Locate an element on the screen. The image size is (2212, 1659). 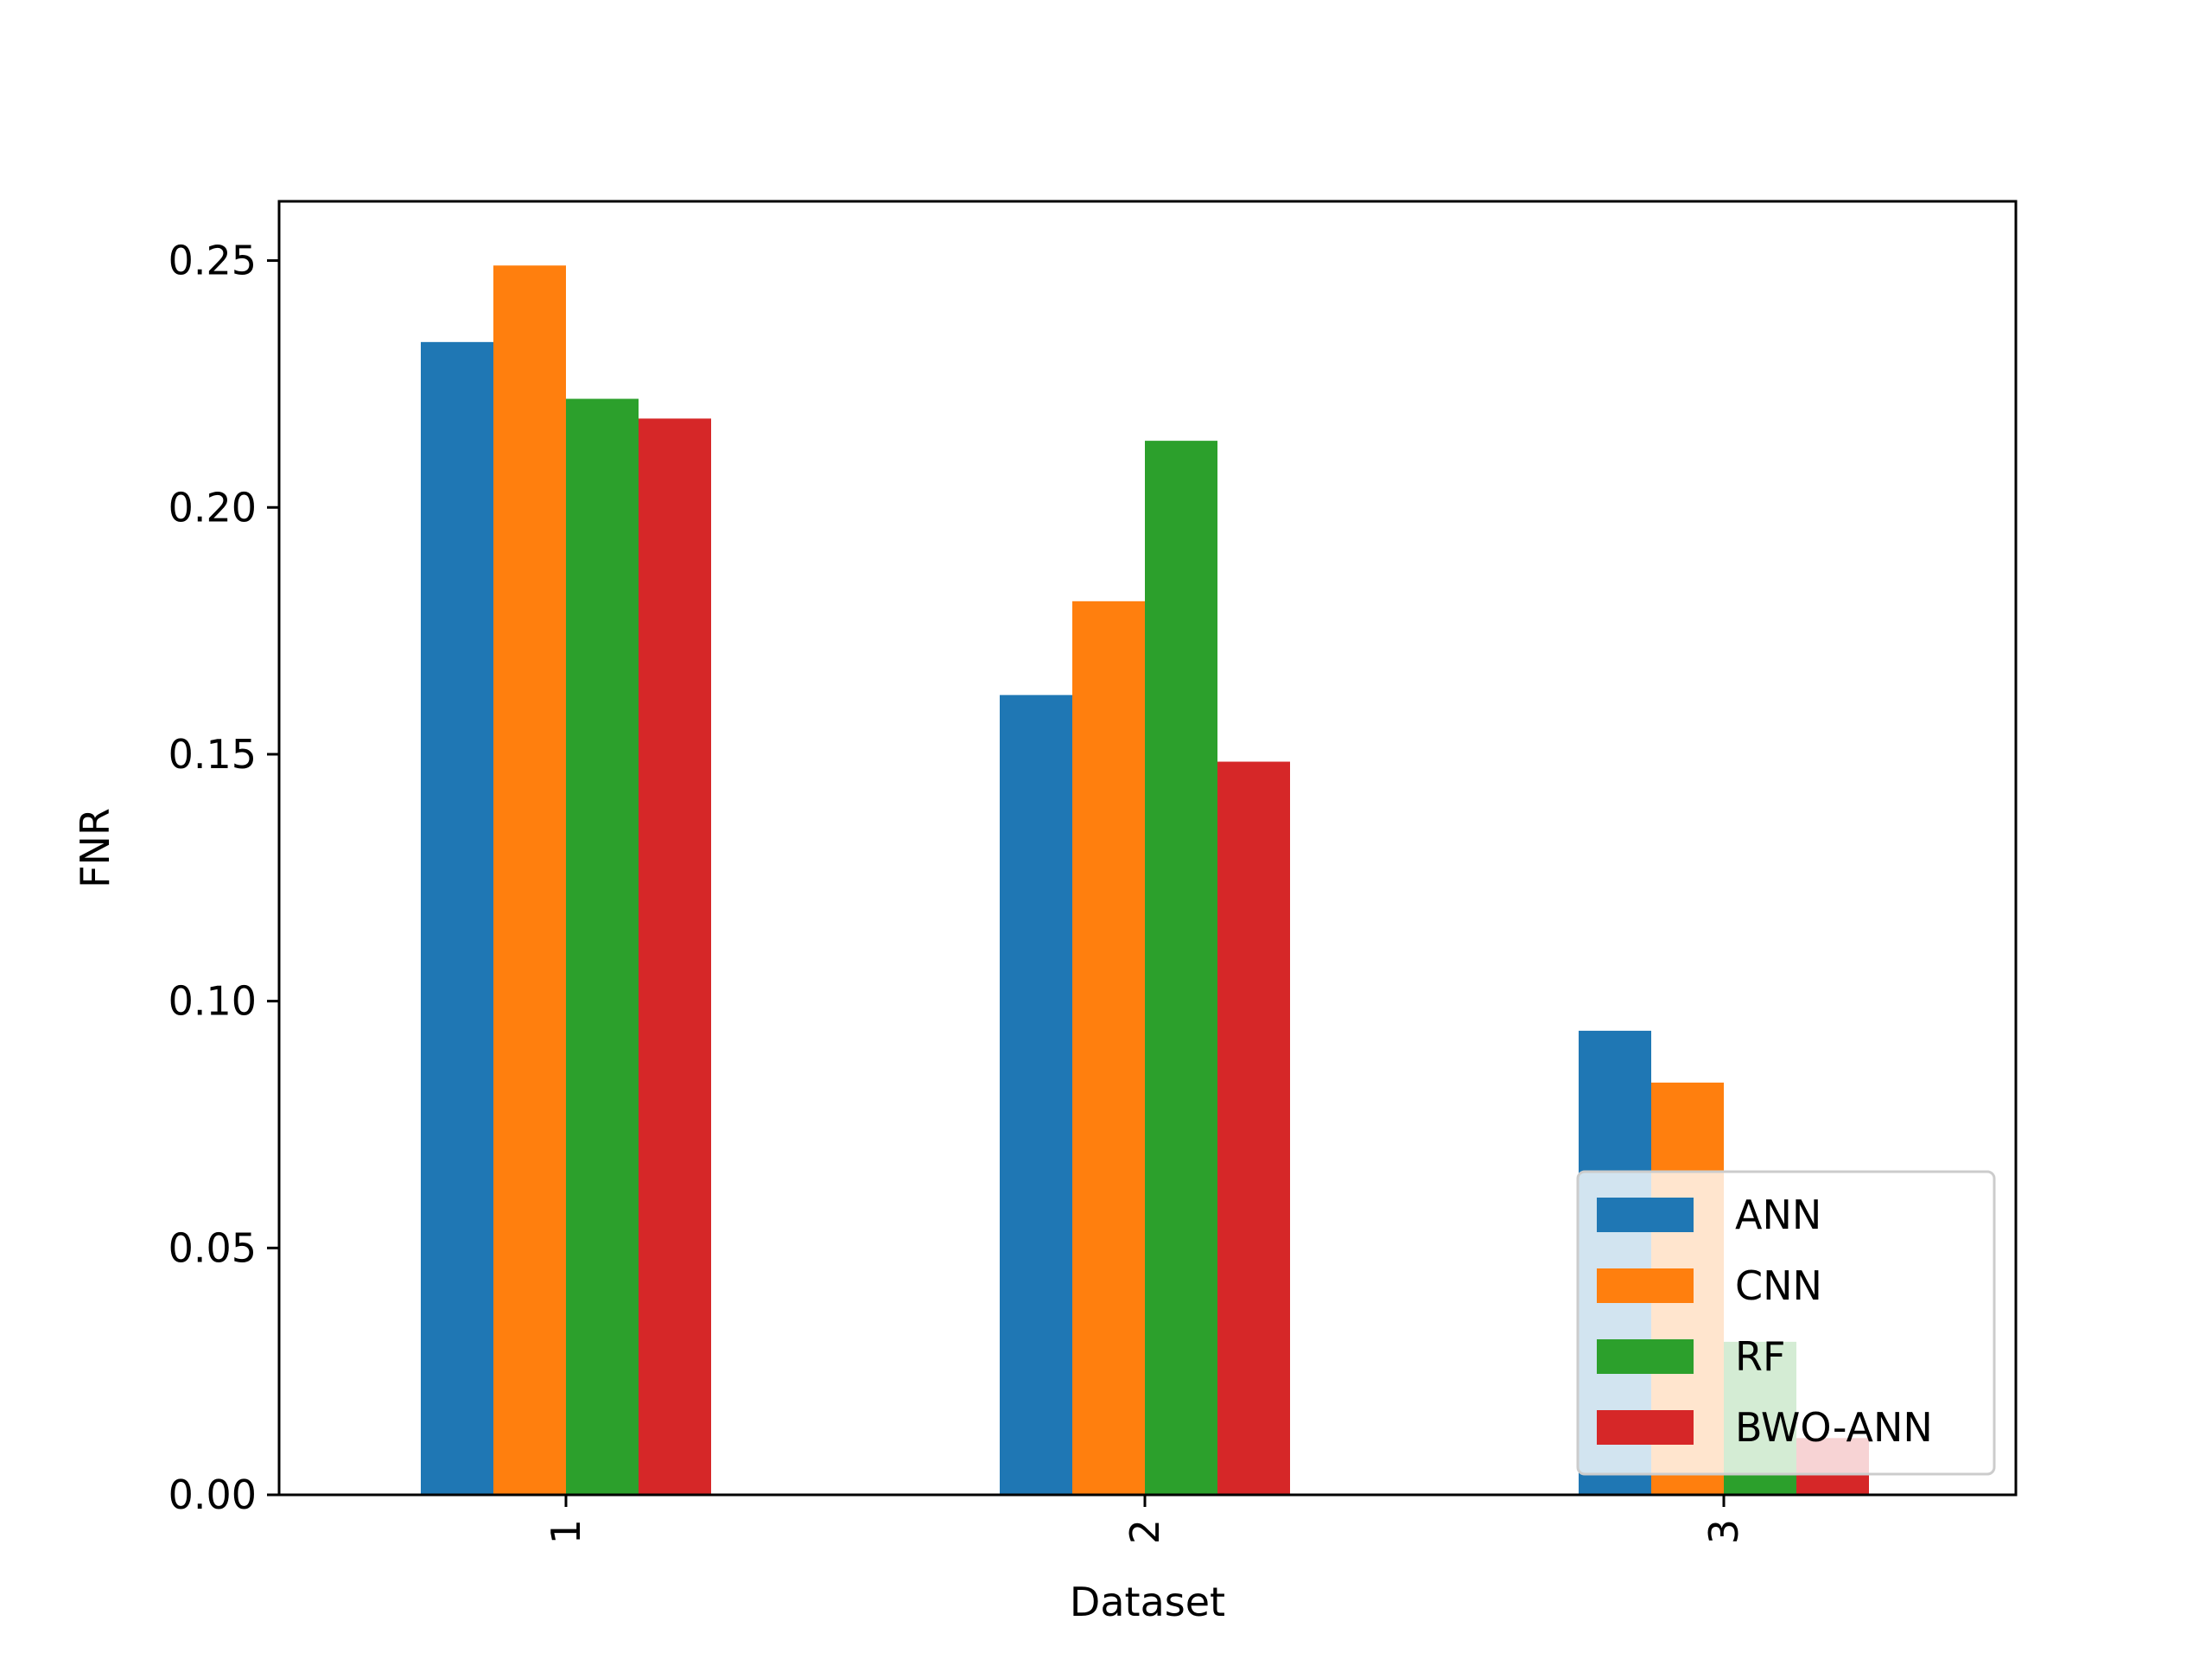
legend-swatch-rf is located at coordinates (1645, 1356).